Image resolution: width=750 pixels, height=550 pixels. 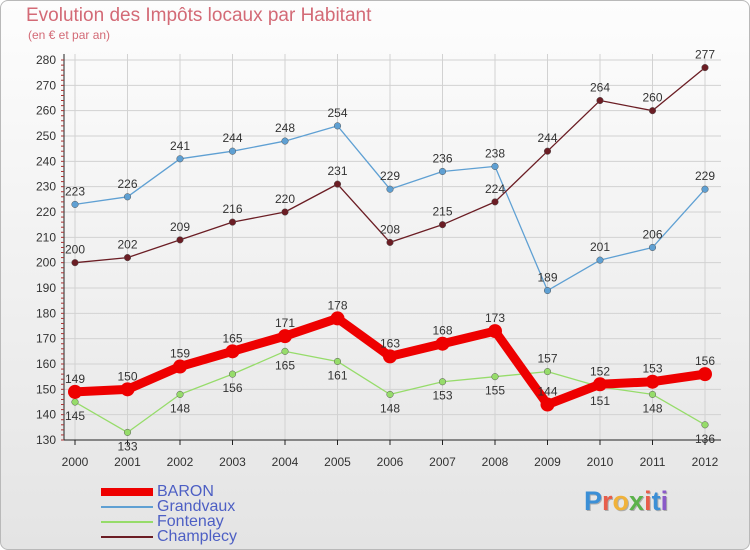 What do you see at coordinates (180, 227) in the screenshot?
I see `data-label-champlecy: 209` at bounding box center [180, 227].